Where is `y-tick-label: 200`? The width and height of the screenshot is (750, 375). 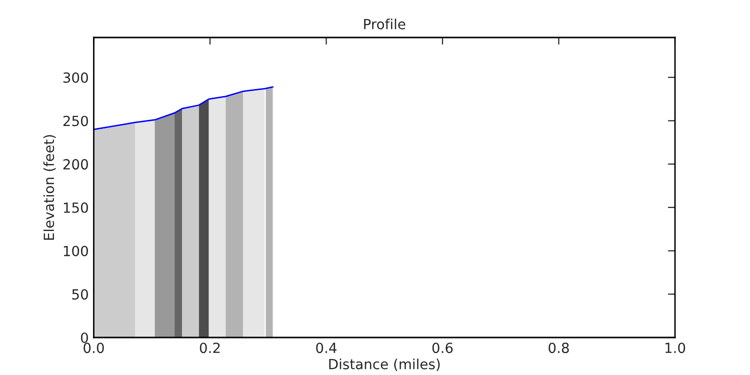
y-tick-label: 200 is located at coordinates (75, 164).